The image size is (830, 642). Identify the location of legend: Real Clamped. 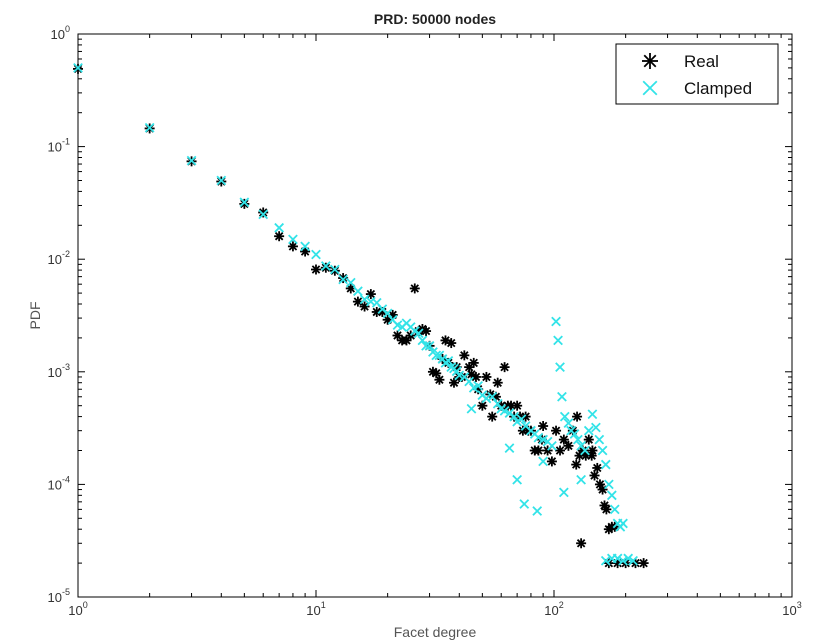
(697, 74).